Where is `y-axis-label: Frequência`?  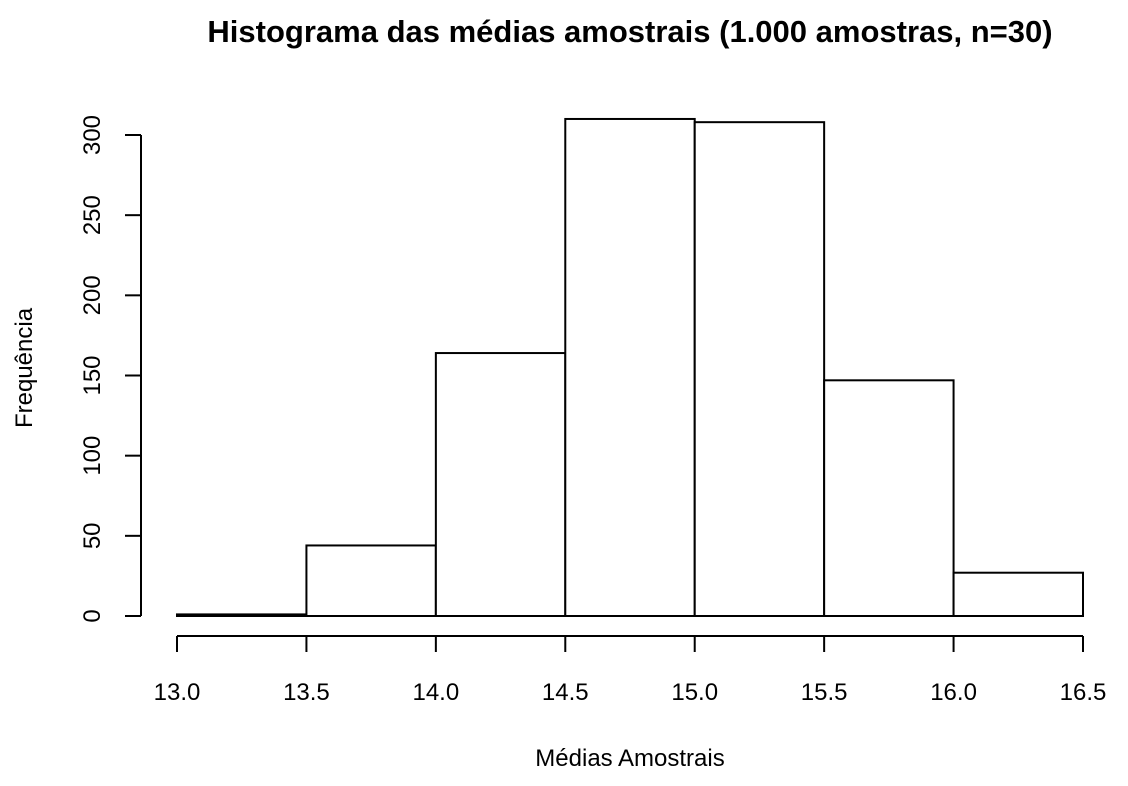 y-axis-label: Frequência is located at coordinates (24, 367).